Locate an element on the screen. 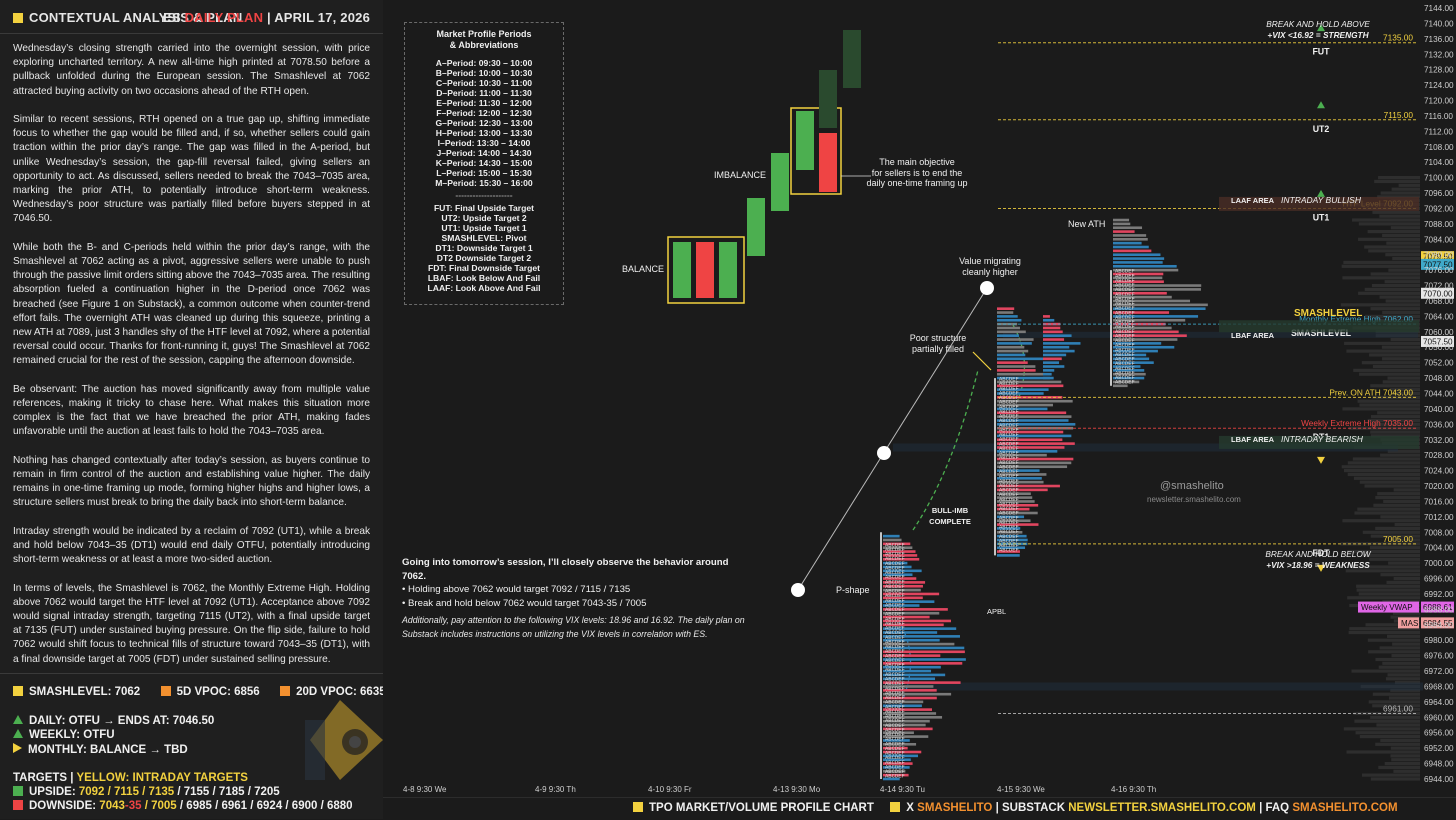  bull-line-2: COMPLETE is located at coordinates (950, 521).